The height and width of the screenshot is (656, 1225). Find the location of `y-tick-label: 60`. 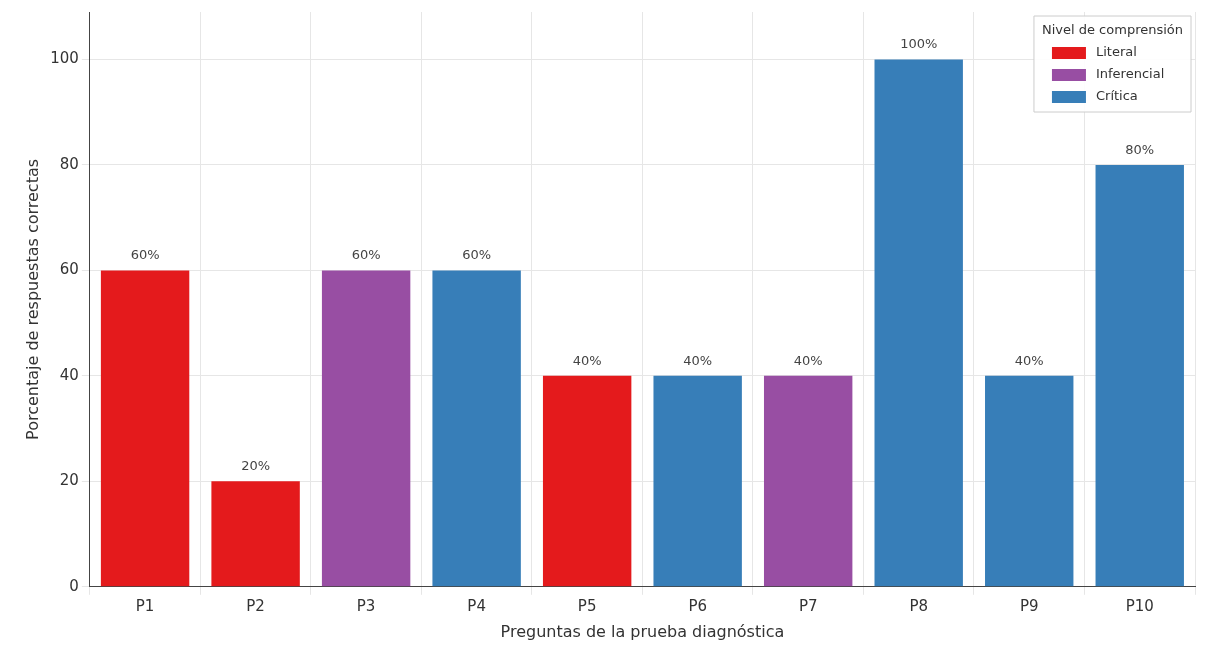

y-tick-label: 60 is located at coordinates (69, 269).